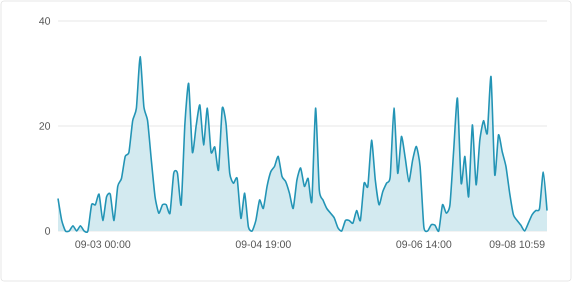 This screenshot has height=282, width=572. Describe the element at coordinates (102, 244) in the screenshot. I see `x-tick-label: 09-03 00:00` at that location.